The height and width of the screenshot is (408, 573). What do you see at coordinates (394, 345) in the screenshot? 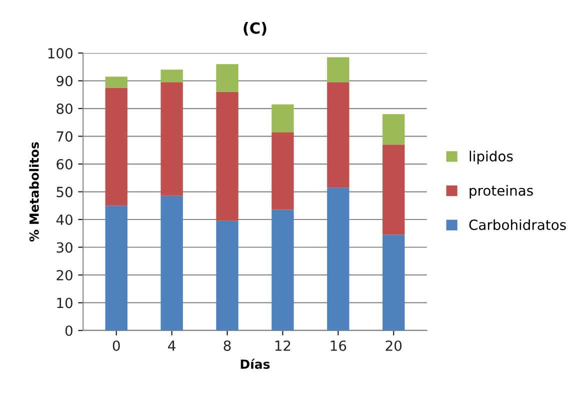
I see `x-tick-label: 20` at bounding box center [394, 345].